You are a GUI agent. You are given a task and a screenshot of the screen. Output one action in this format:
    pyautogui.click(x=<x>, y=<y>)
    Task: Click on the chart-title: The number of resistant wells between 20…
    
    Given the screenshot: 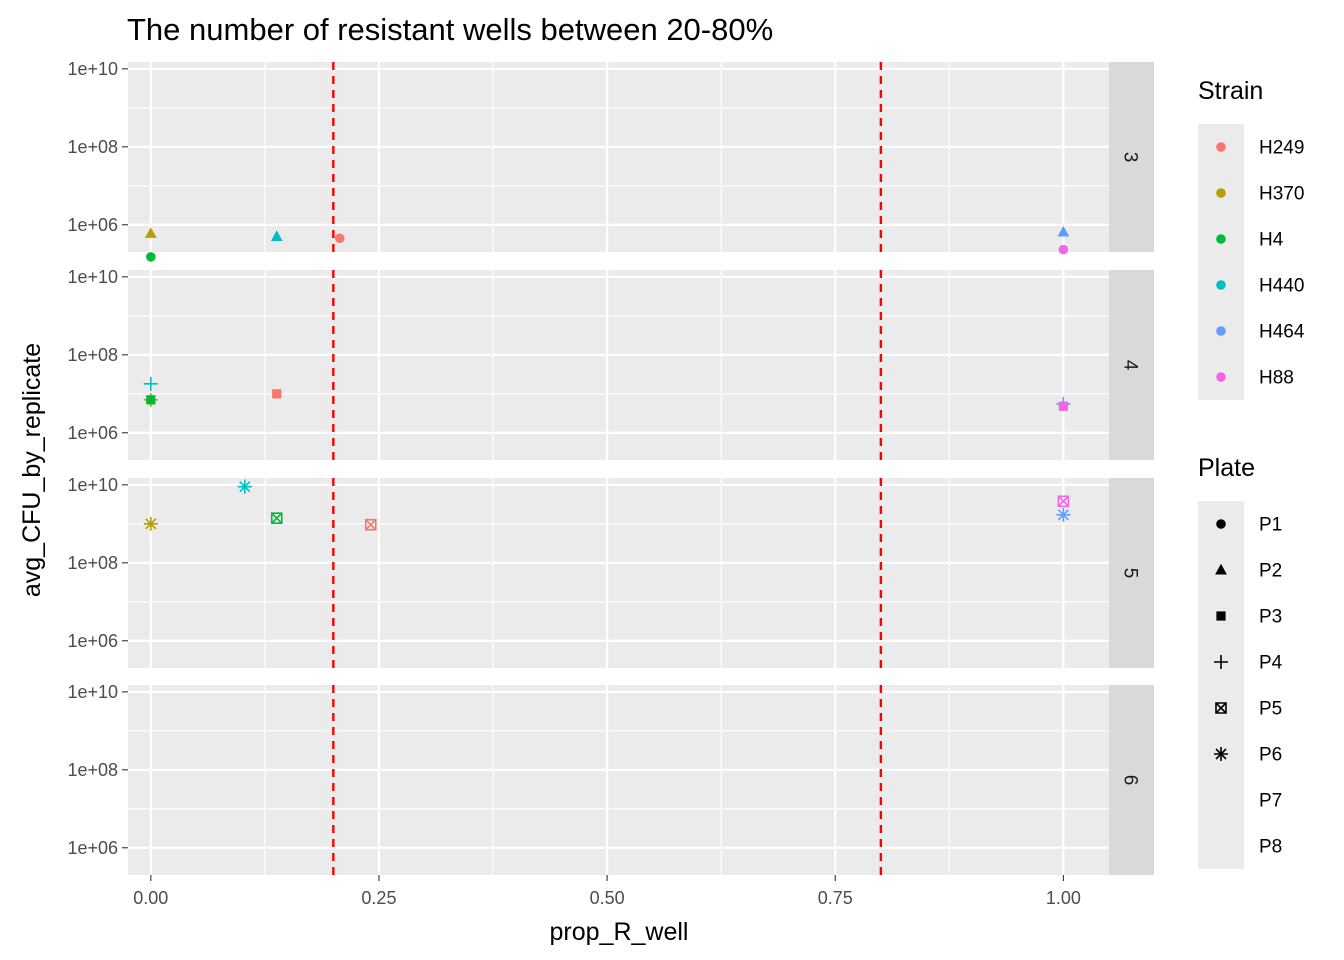 What is the action you would take?
    pyautogui.click(x=450, y=29)
    